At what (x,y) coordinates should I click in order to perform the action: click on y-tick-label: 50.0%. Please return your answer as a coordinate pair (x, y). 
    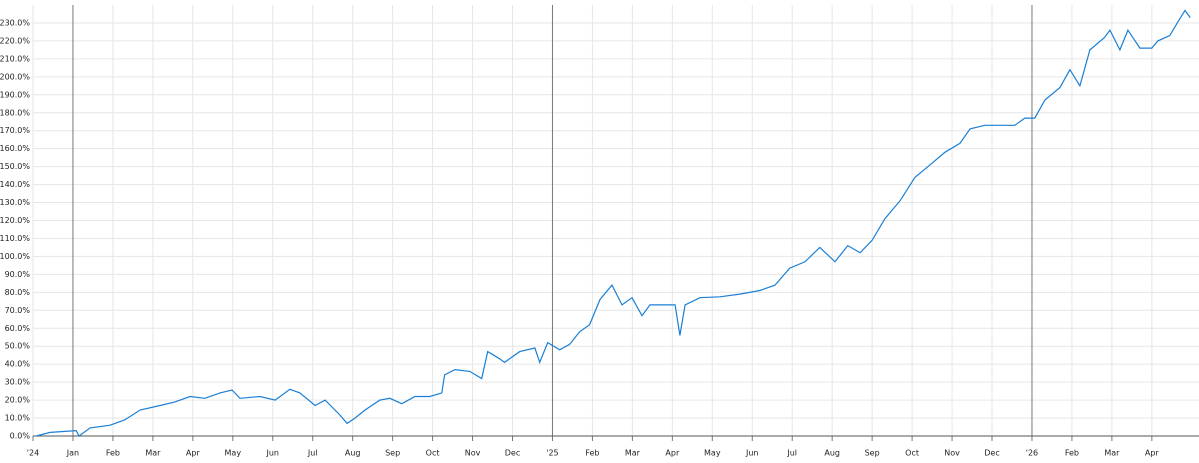
    Looking at the image, I should click on (18, 346).